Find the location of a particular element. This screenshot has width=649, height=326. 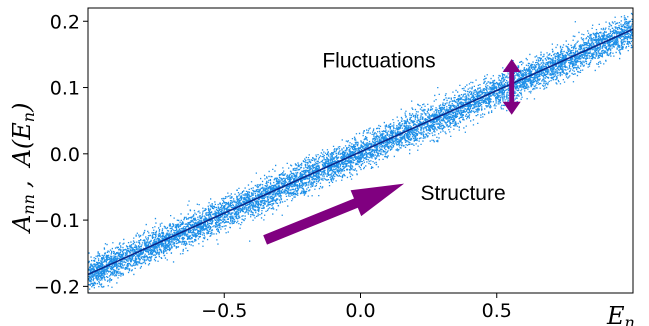

y-axis-label: Ann, A(En) is located at coordinates (23, 169).